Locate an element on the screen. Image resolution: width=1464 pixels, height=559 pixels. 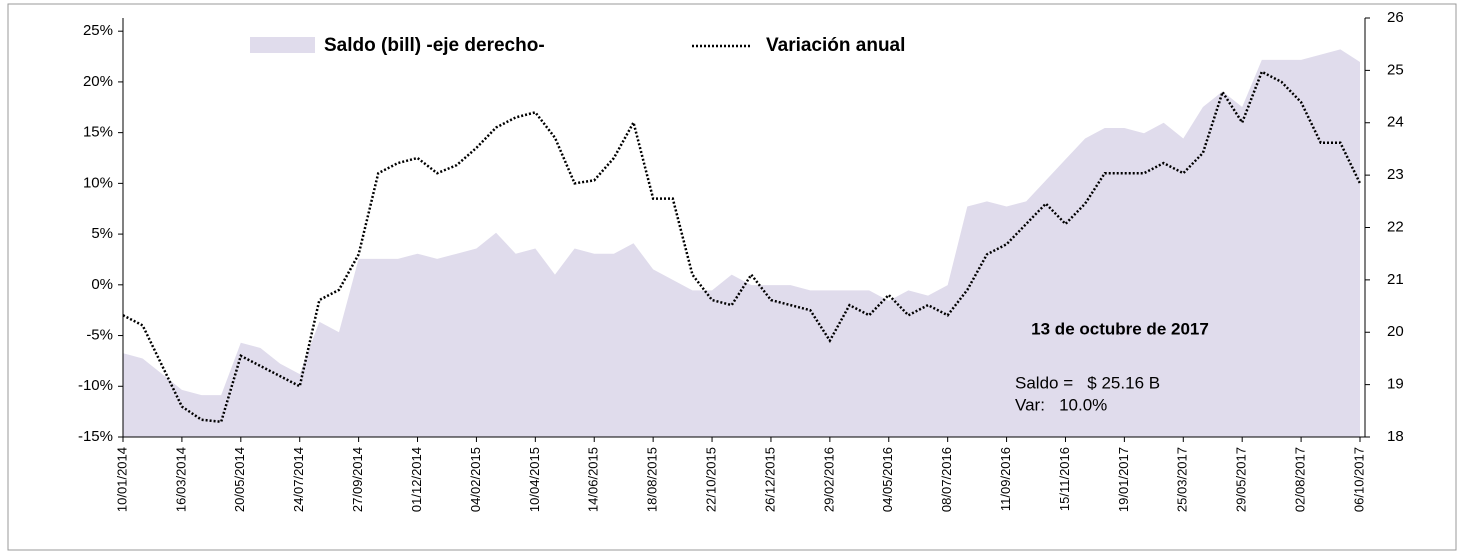
x-tick-label: 06/10/2017 is located at coordinates (1358, 479).